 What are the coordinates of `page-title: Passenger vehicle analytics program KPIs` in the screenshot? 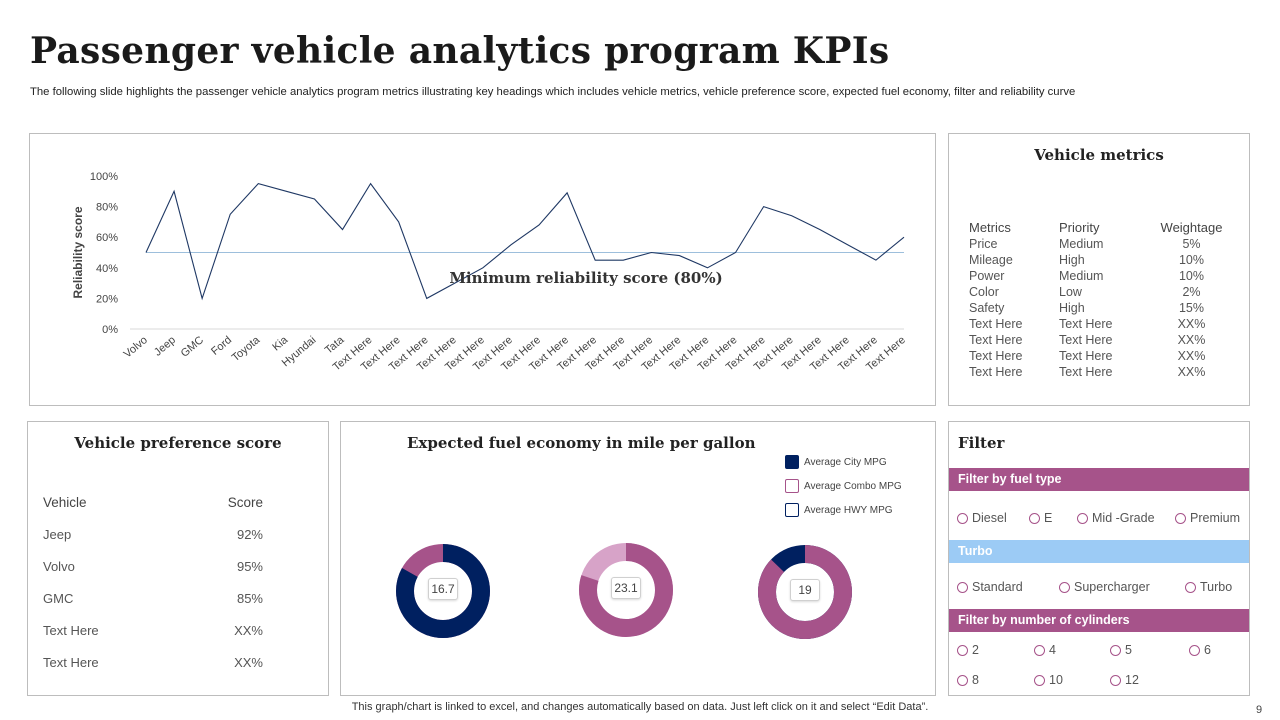 It's located at (460, 51).